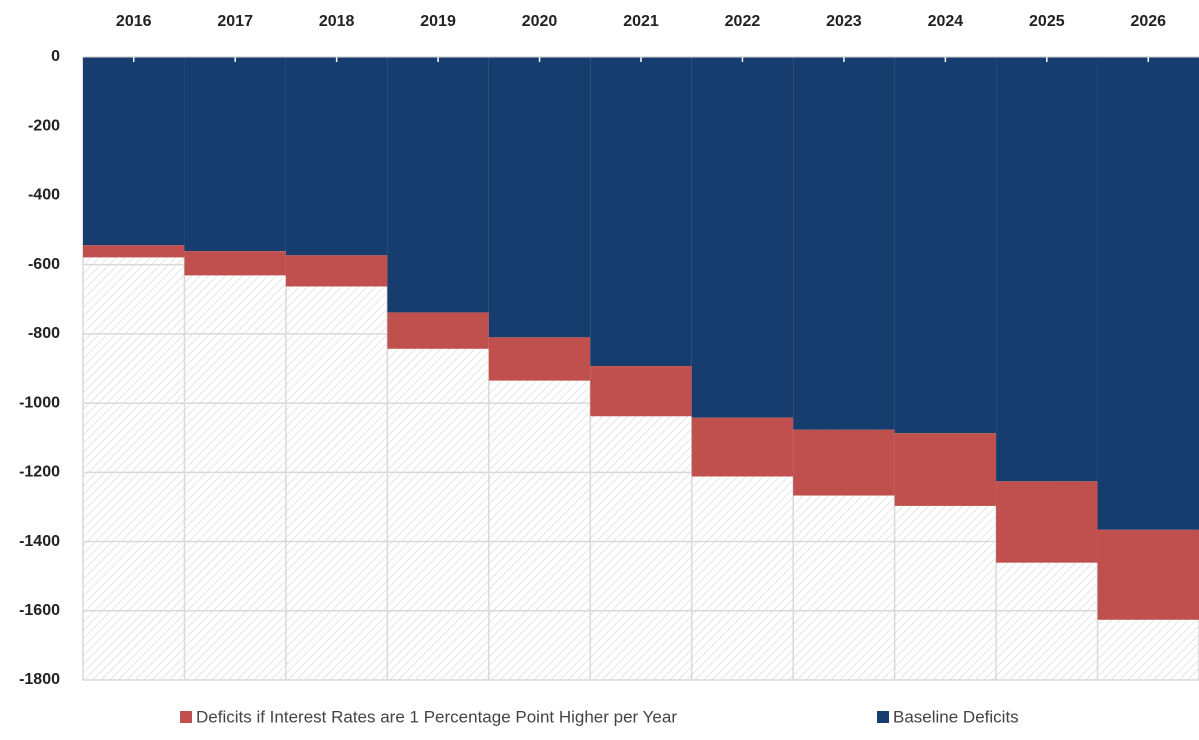  What do you see at coordinates (1148, 21) in the screenshot?
I see `x-tick-label: 2026` at bounding box center [1148, 21].